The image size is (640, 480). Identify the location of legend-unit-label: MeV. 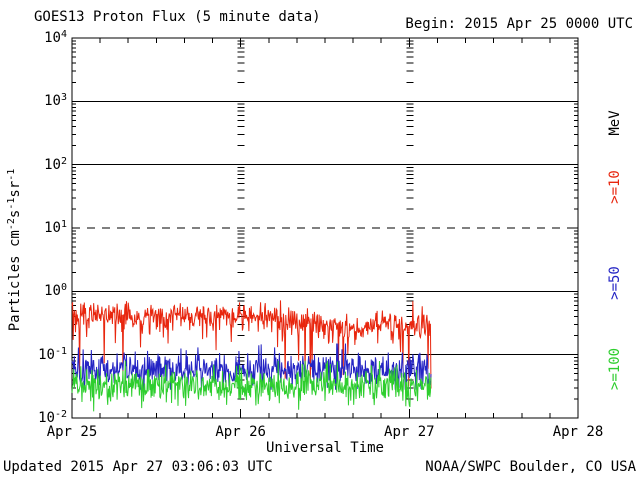
(615, 123).